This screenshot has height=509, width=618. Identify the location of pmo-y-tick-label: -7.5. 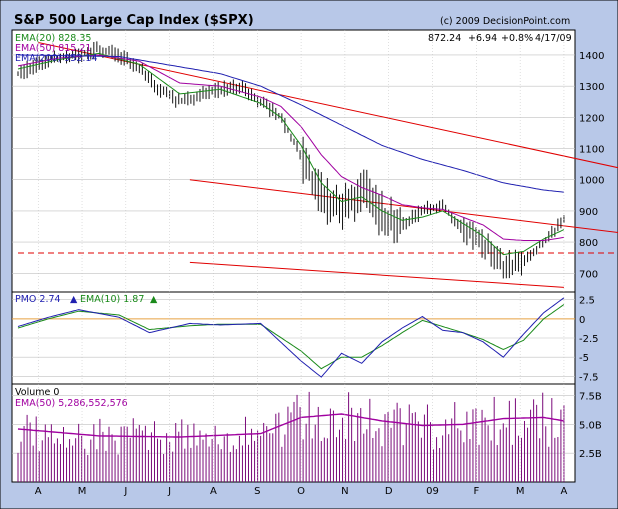
(589, 377).